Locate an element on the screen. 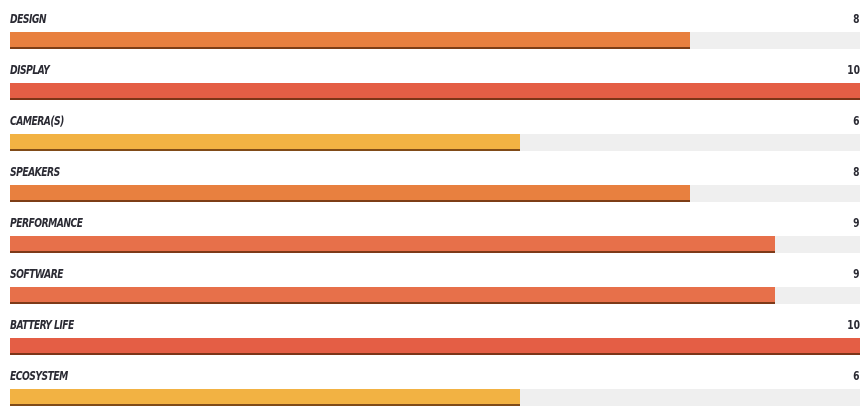 Image resolution: width=865 pixels, height=416 pixels. rating-label: BATTERY LIFE is located at coordinates (42, 325).